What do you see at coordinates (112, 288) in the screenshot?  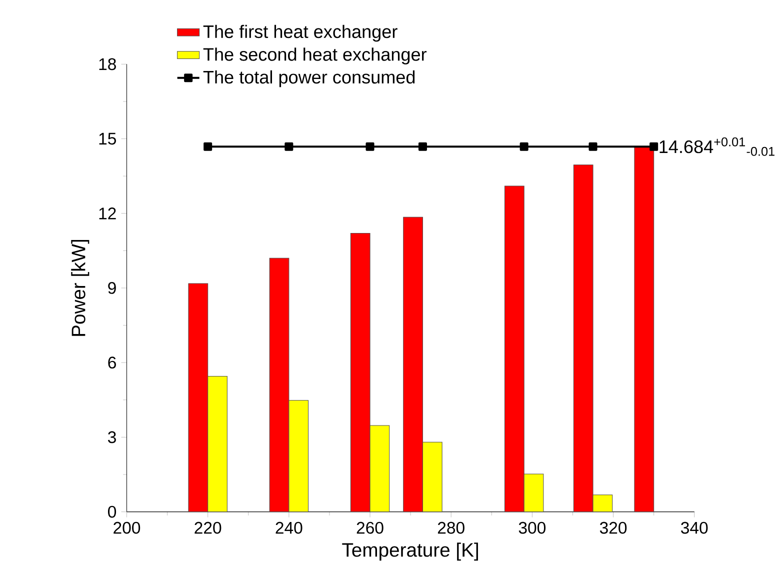 I see `y-tick-label: 9` at bounding box center [112, 288].